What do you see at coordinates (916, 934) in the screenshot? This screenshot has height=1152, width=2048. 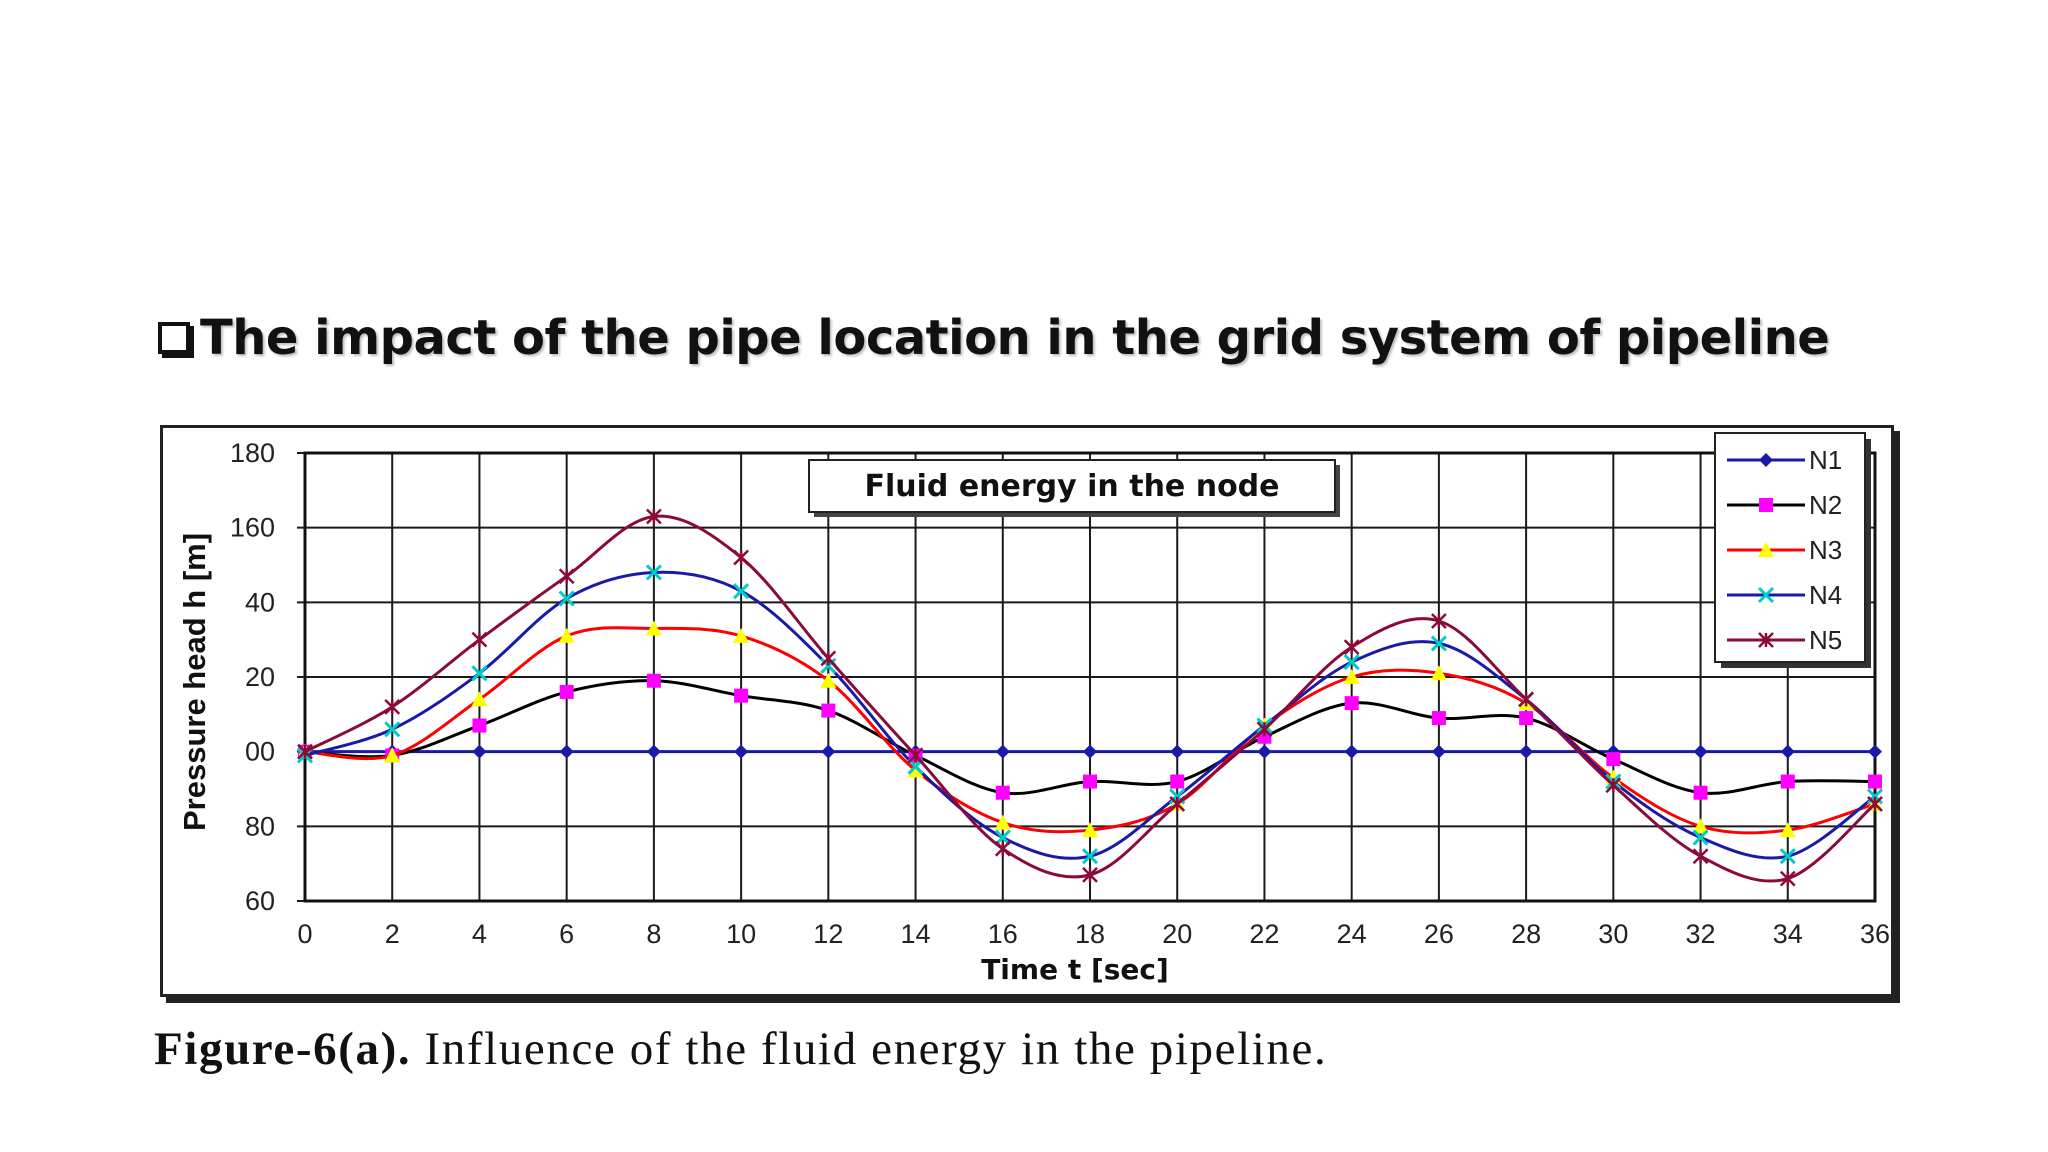 I see `x-tick-label: 14` at bounding box center [916, 934].